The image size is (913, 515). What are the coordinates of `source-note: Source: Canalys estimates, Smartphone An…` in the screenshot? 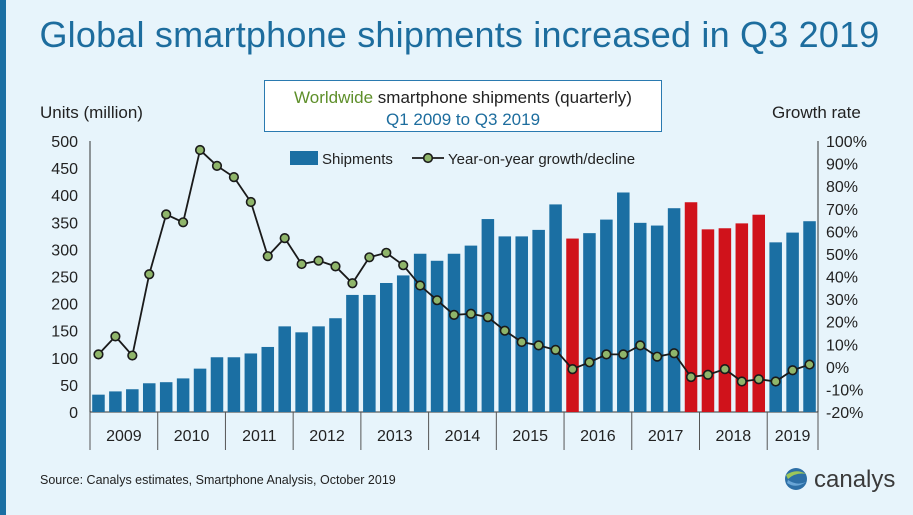 It's located at (218, 480).